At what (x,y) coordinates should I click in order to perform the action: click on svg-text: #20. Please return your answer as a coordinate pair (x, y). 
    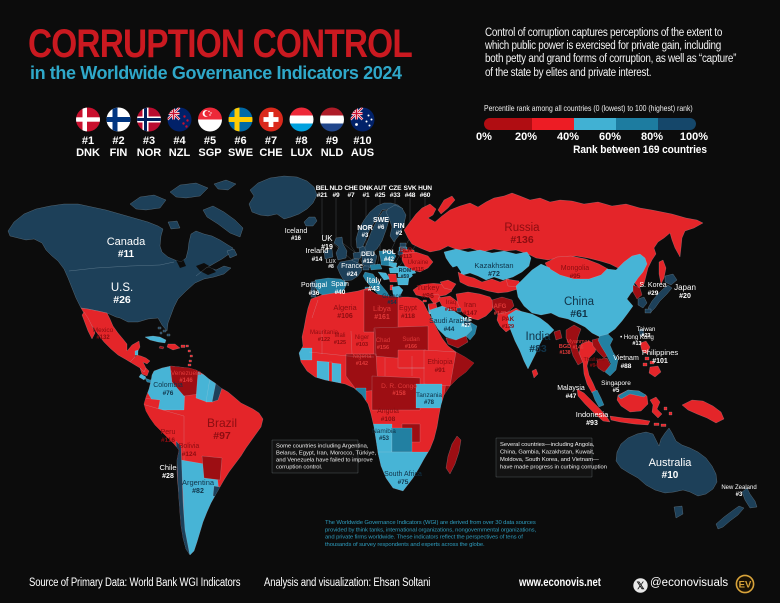
    Looking at the image, I should click on (685, 296).